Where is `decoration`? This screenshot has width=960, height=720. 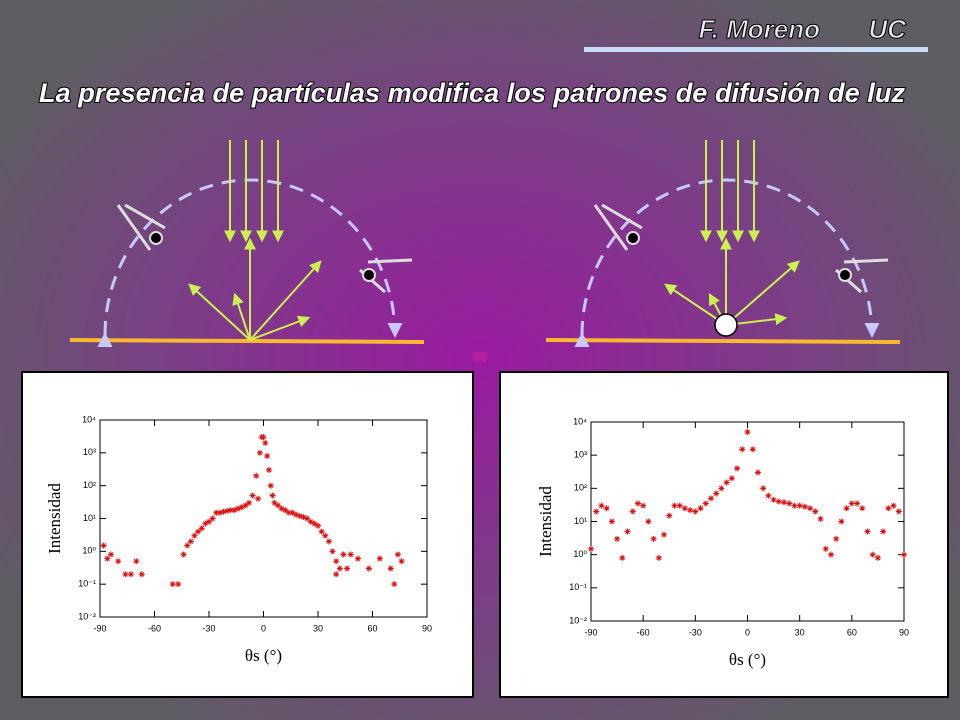 decoration is located at coordinates (480, 357).